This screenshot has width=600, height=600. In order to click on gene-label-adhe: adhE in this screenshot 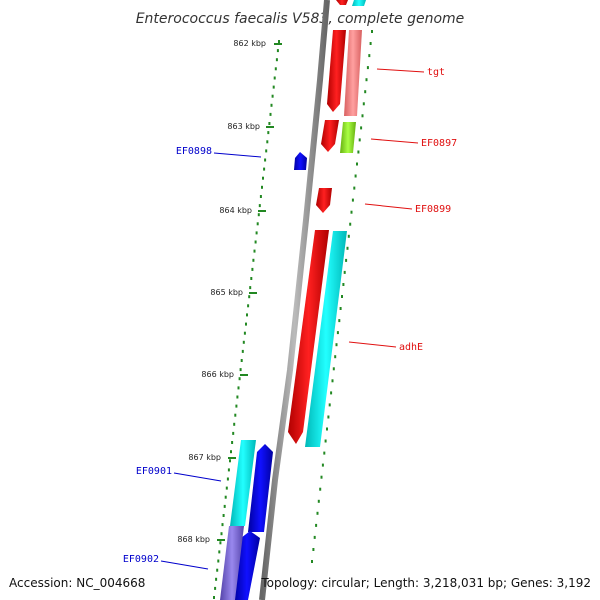, I will do `click(411, 347)`.